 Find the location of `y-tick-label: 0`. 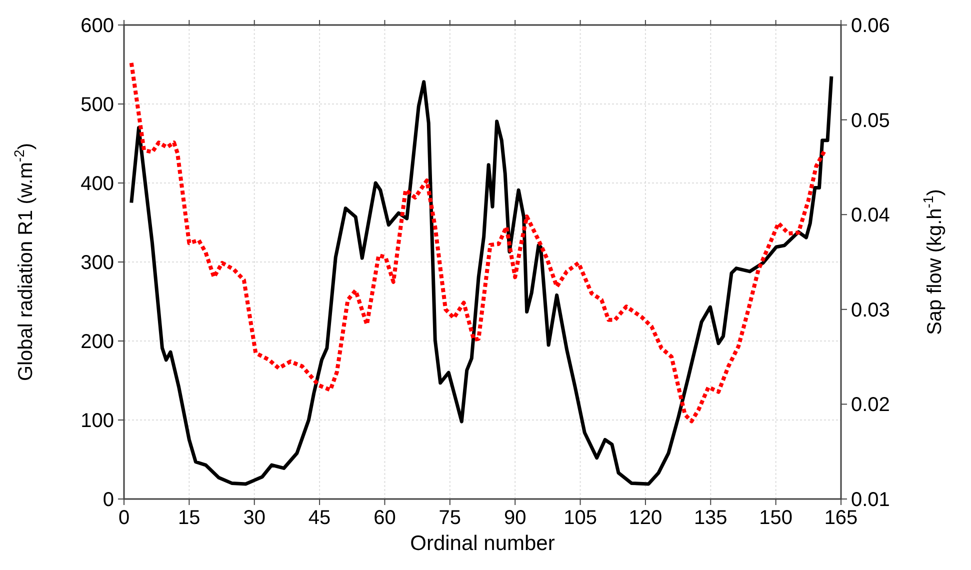

y-tick-label: 0 is located at coordinates (108, 500).